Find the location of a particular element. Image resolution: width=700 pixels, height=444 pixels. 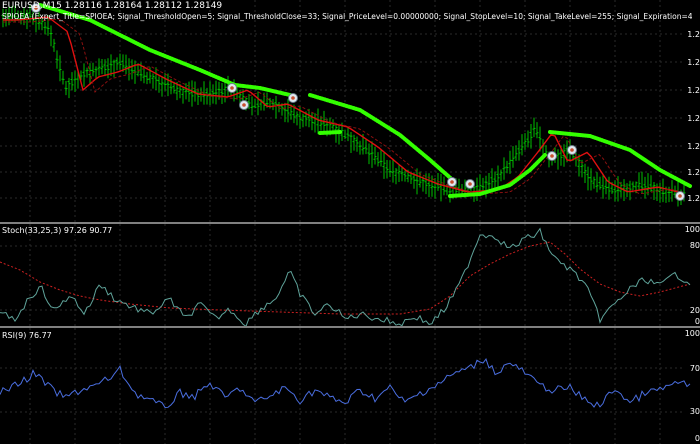

stochastic-label: Stoch(33,25,3) 97.26 90.77 is located at coordinates (57, 230).